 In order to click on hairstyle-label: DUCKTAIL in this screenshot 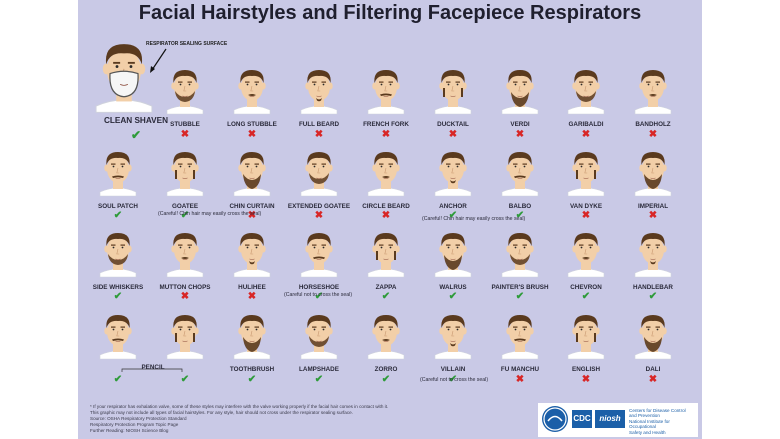, I will do `click(453, 124)`.